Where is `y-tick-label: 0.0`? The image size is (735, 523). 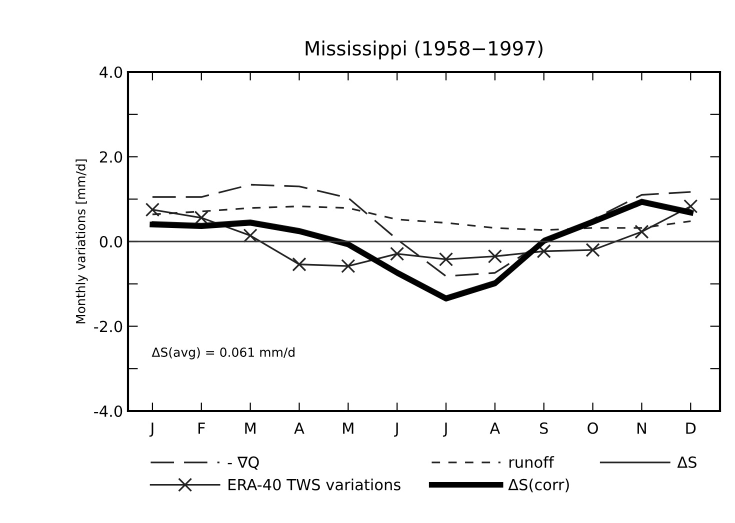 y-tick-label: 0.0 is located at coordinates (111, 242).